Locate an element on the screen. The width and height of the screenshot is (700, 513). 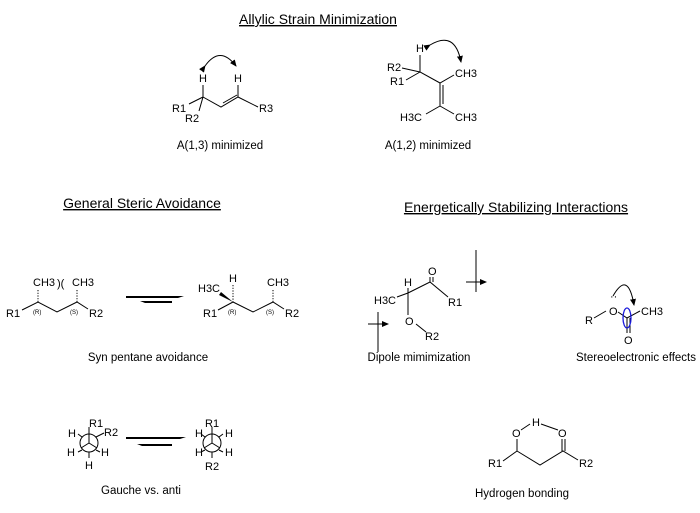
dipole-arrow-down-icon is located at coordinates (378, 332).